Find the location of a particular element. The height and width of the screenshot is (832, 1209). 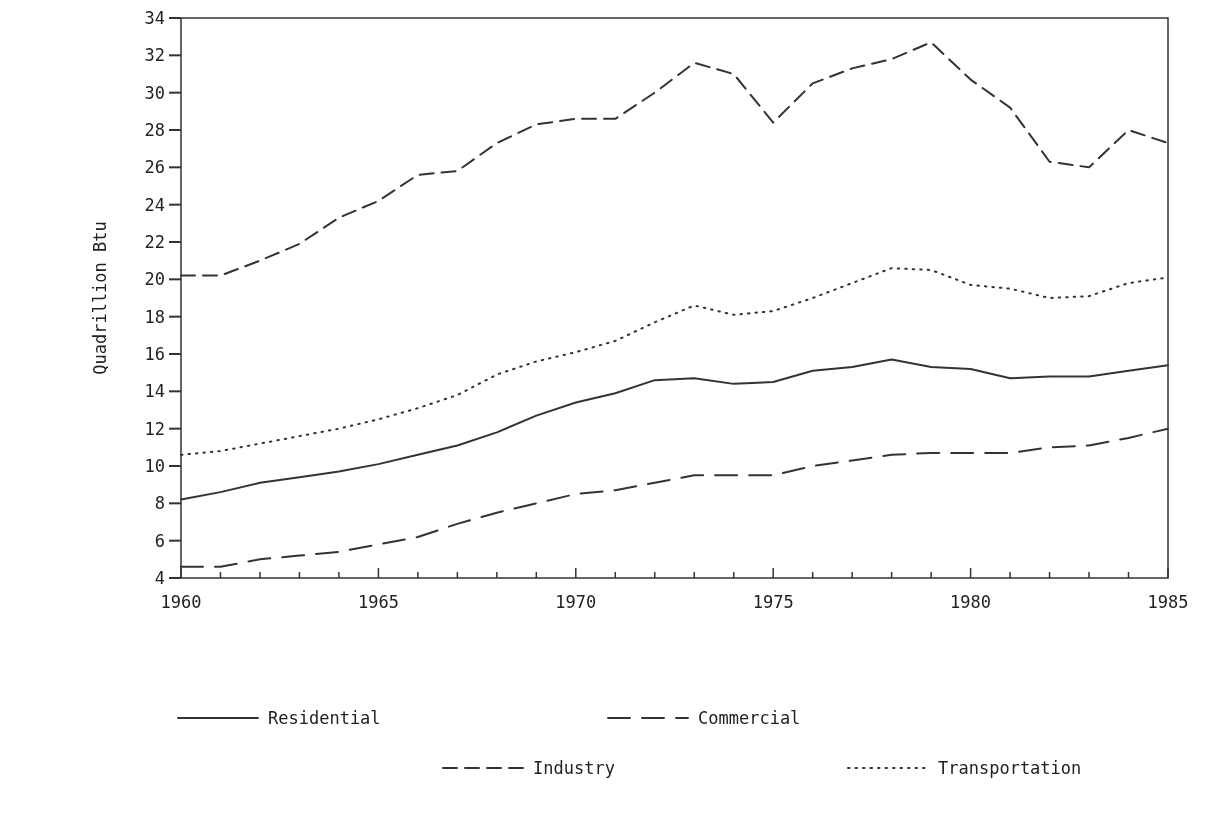

y-tick-label: 10 is located at coordinates (154, 465).